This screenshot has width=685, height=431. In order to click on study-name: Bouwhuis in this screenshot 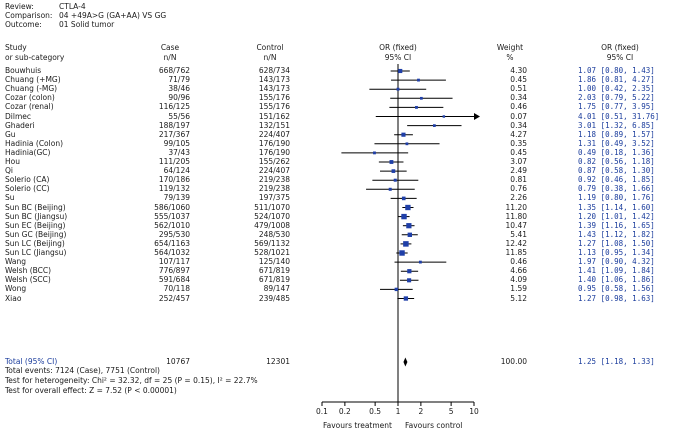, I will do `click(23, 70)`.